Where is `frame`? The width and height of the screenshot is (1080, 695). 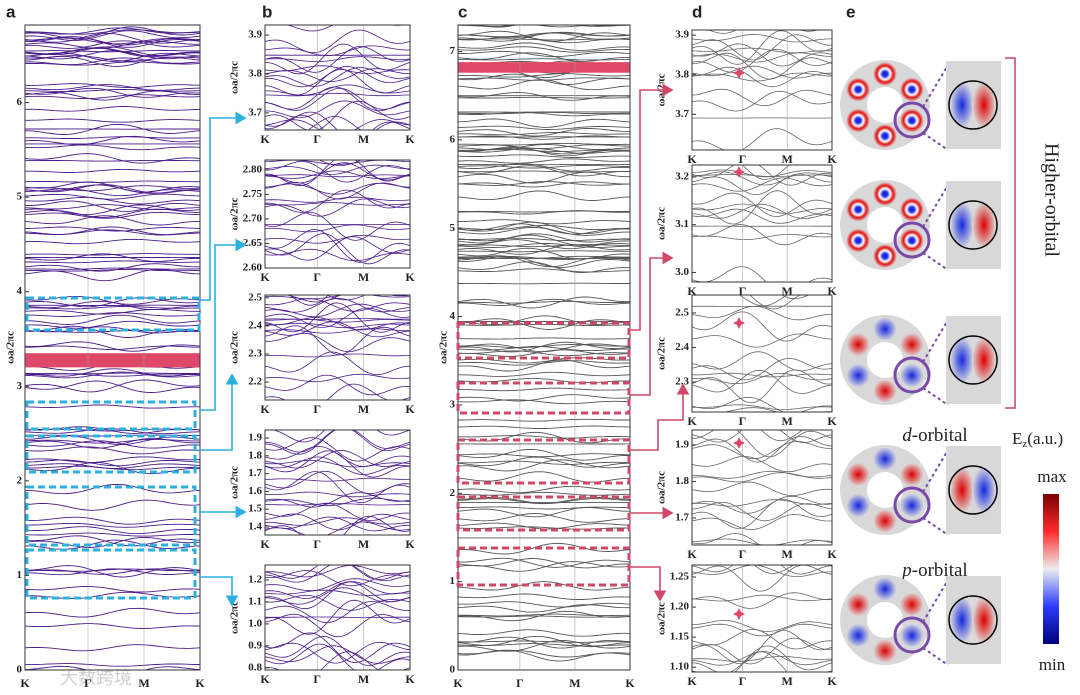
frame is located at coordinates (544, 347).